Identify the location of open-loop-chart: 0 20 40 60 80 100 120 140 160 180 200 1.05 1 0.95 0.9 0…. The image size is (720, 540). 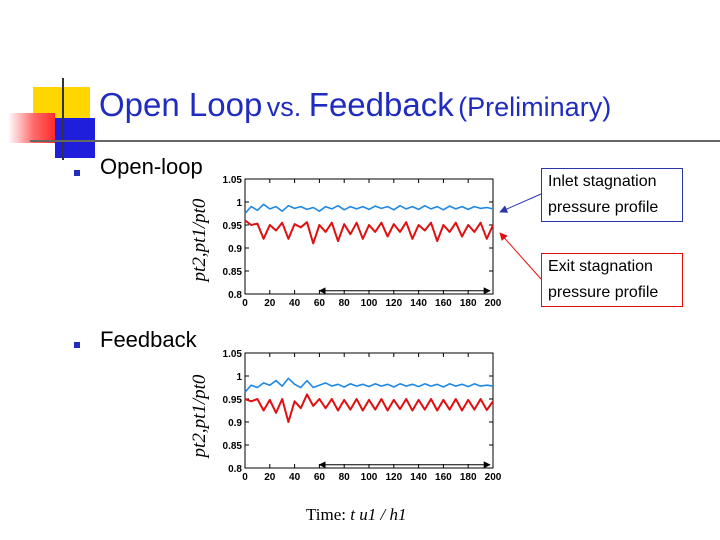
(362, 242).